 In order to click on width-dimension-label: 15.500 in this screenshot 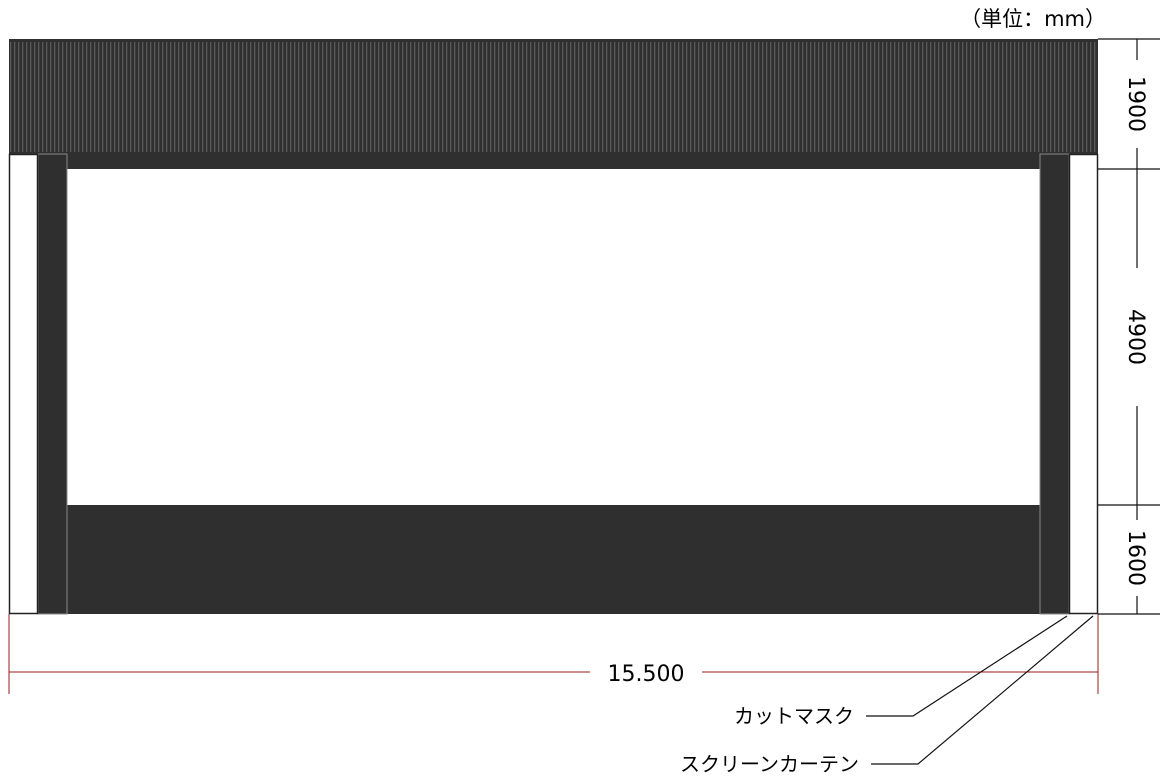, I will do `click(646, 674)`.